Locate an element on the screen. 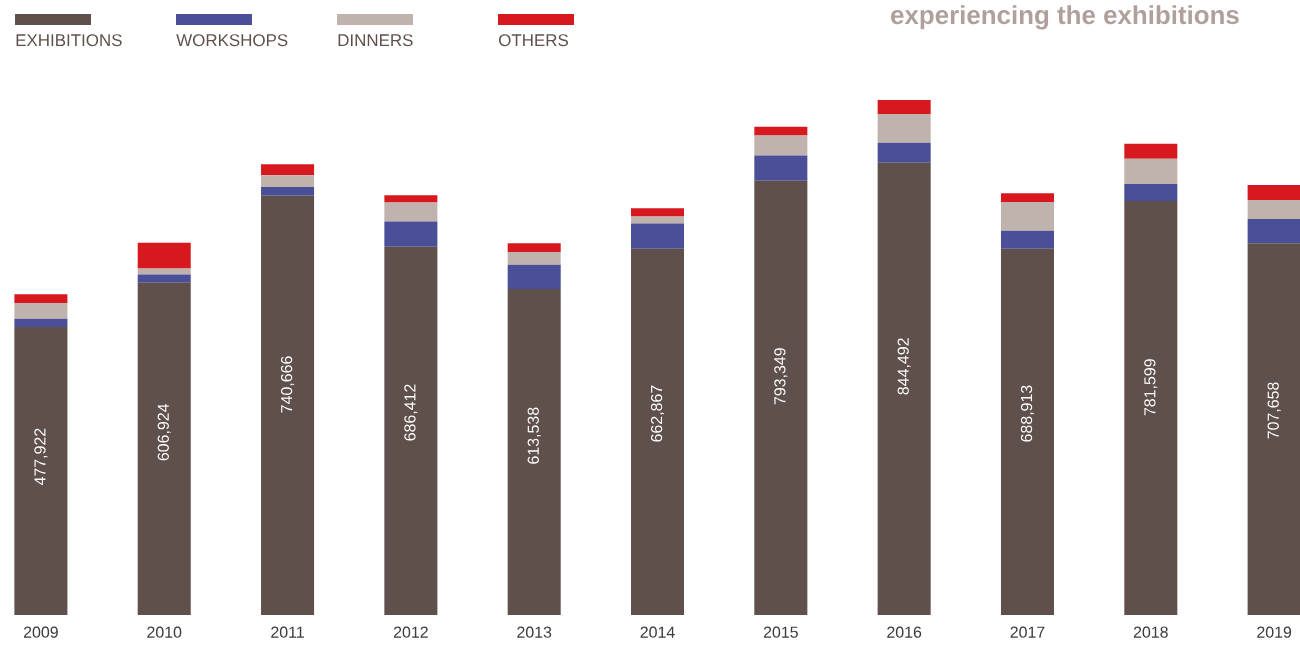 The image size is (1300, 657). annotation: 793,349 is located at coordinates (781, 376).